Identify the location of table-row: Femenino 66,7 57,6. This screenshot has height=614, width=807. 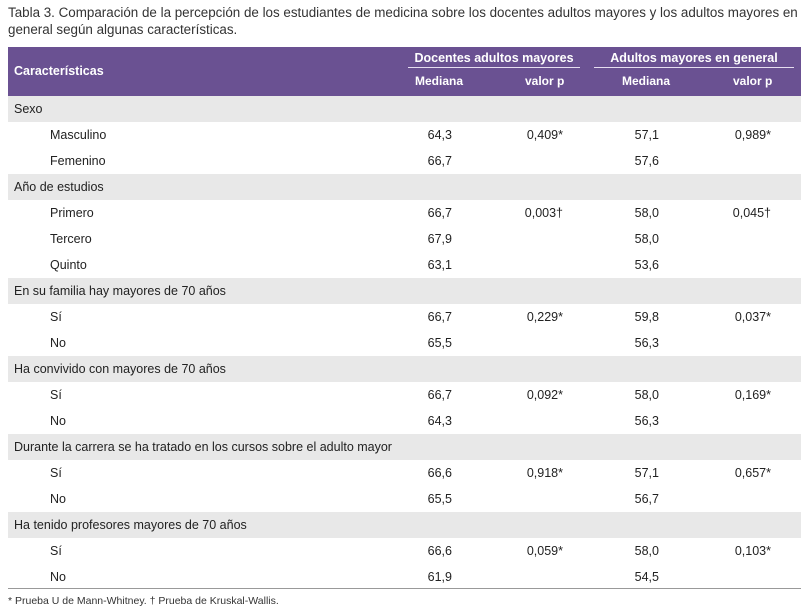
(404, 161).